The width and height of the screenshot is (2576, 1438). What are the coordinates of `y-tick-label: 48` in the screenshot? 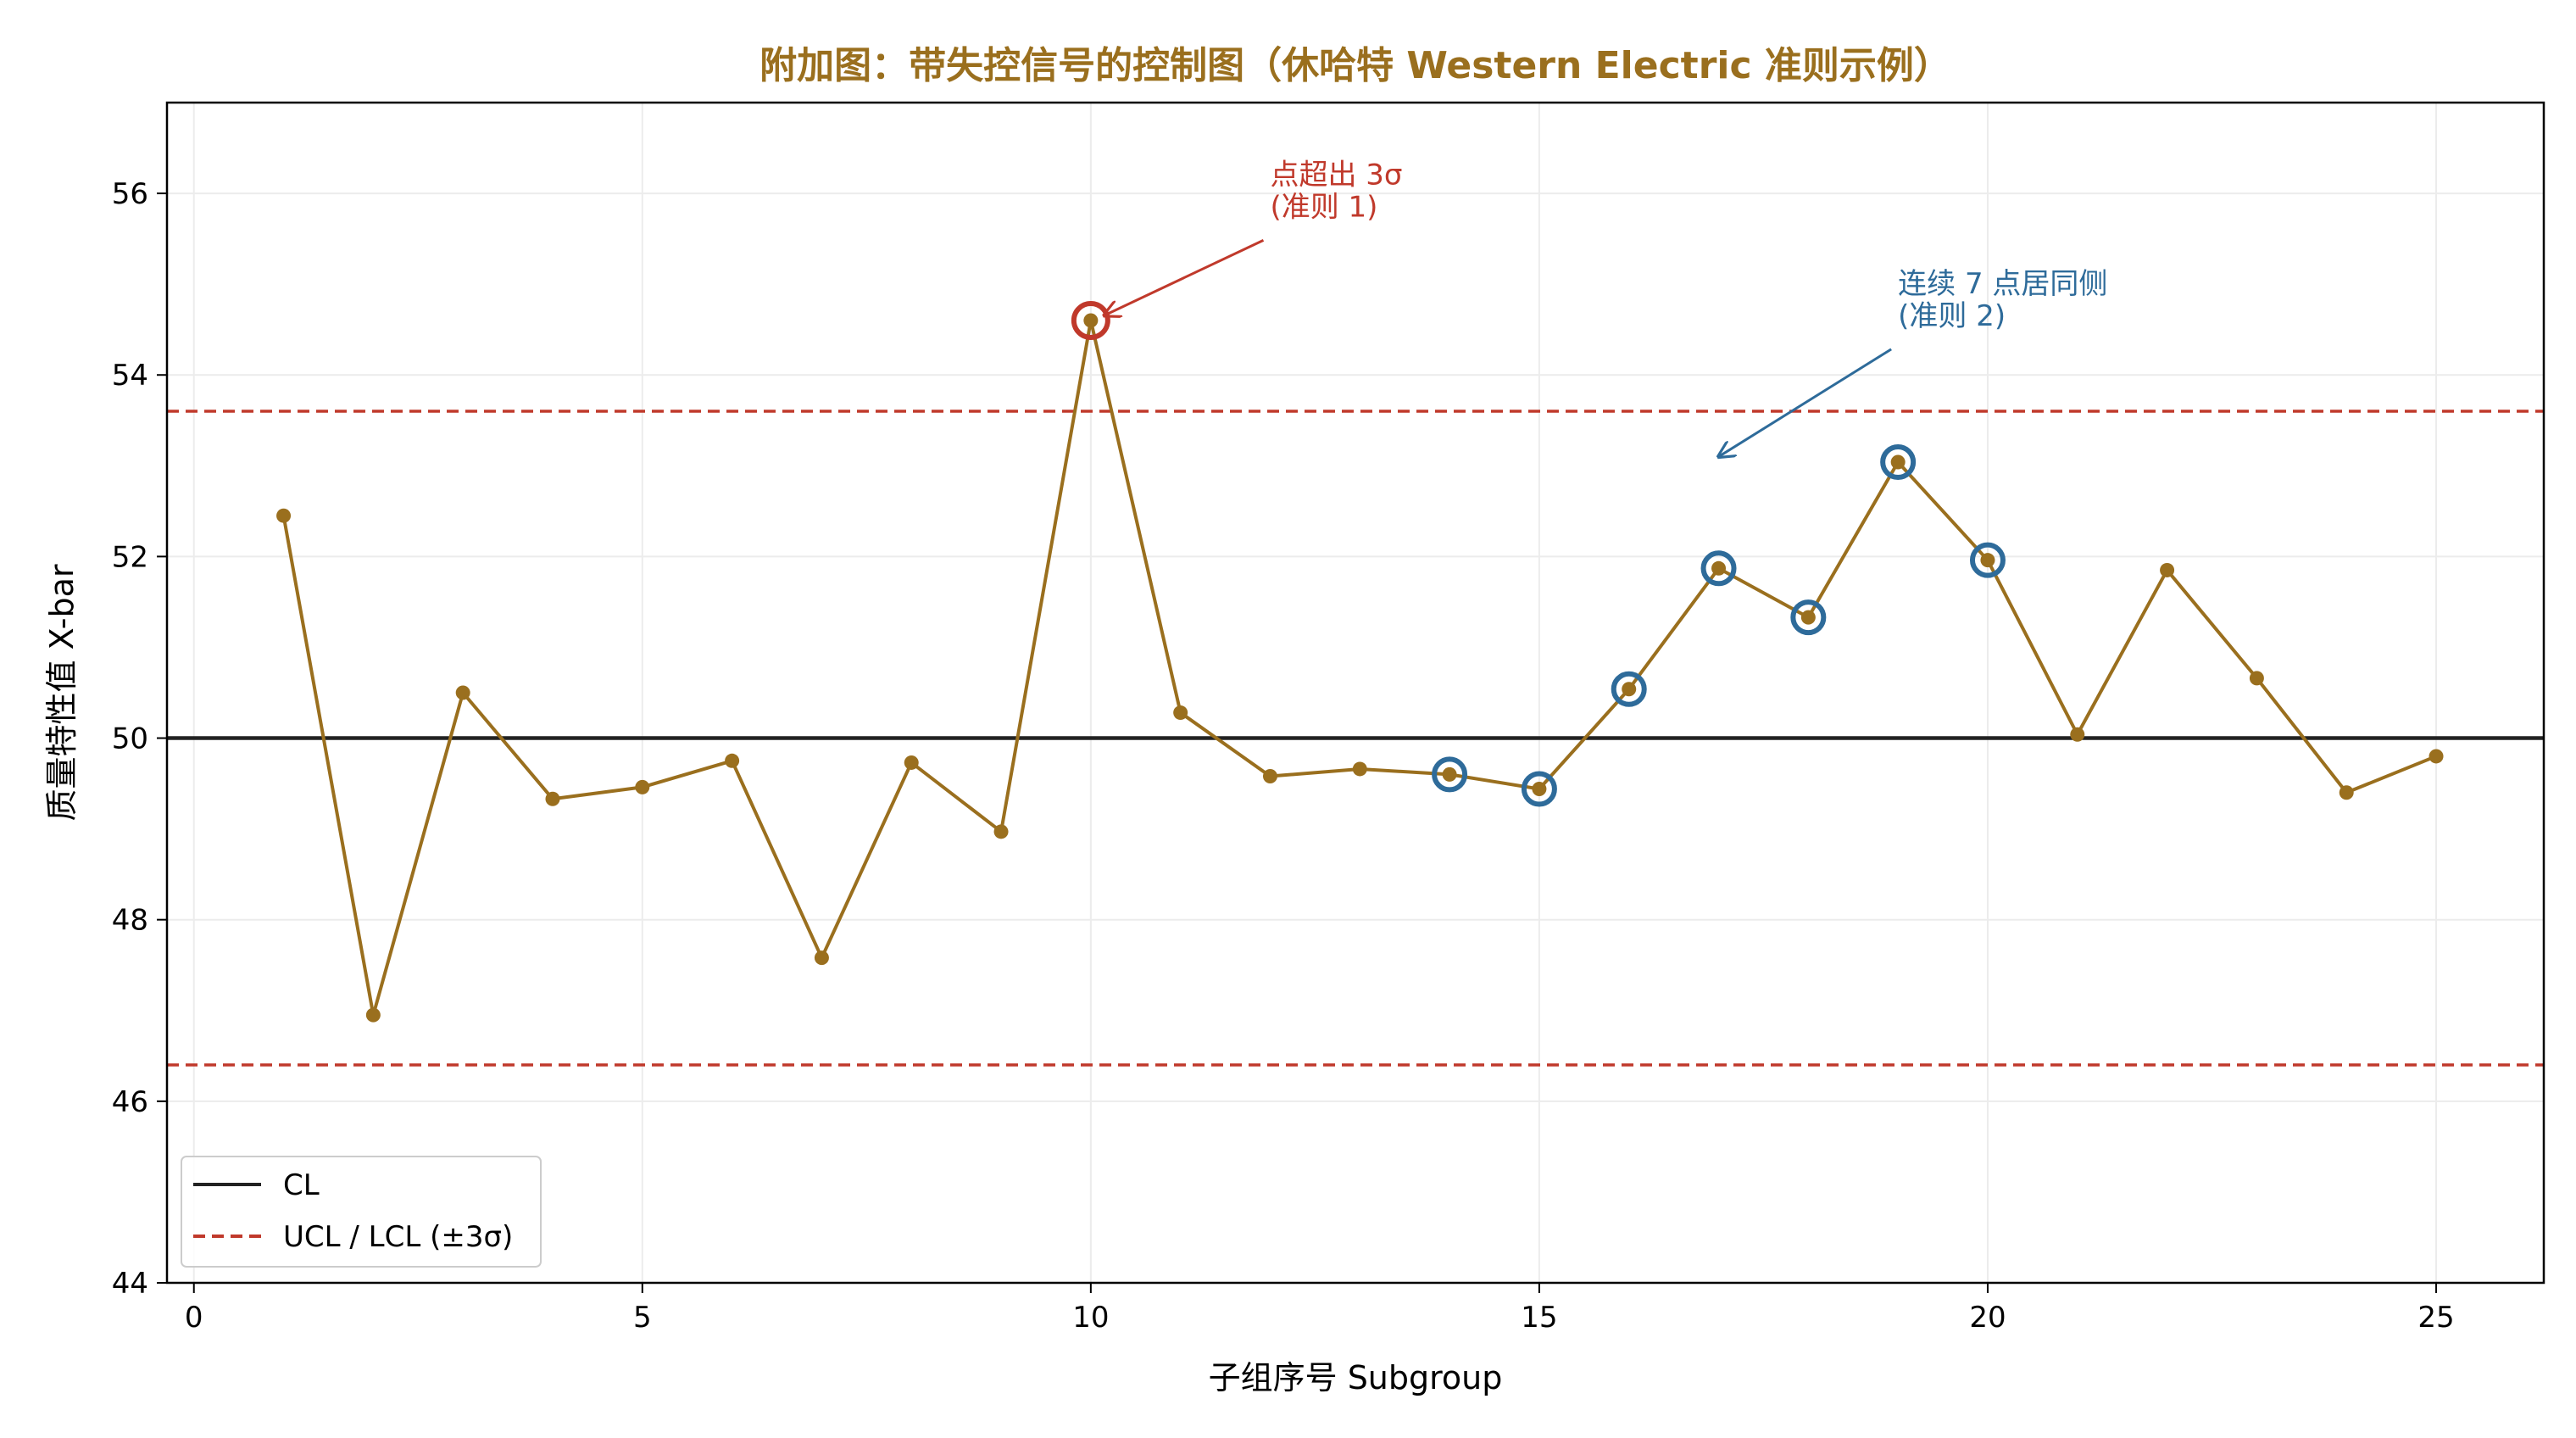 It's located at (130, 921).